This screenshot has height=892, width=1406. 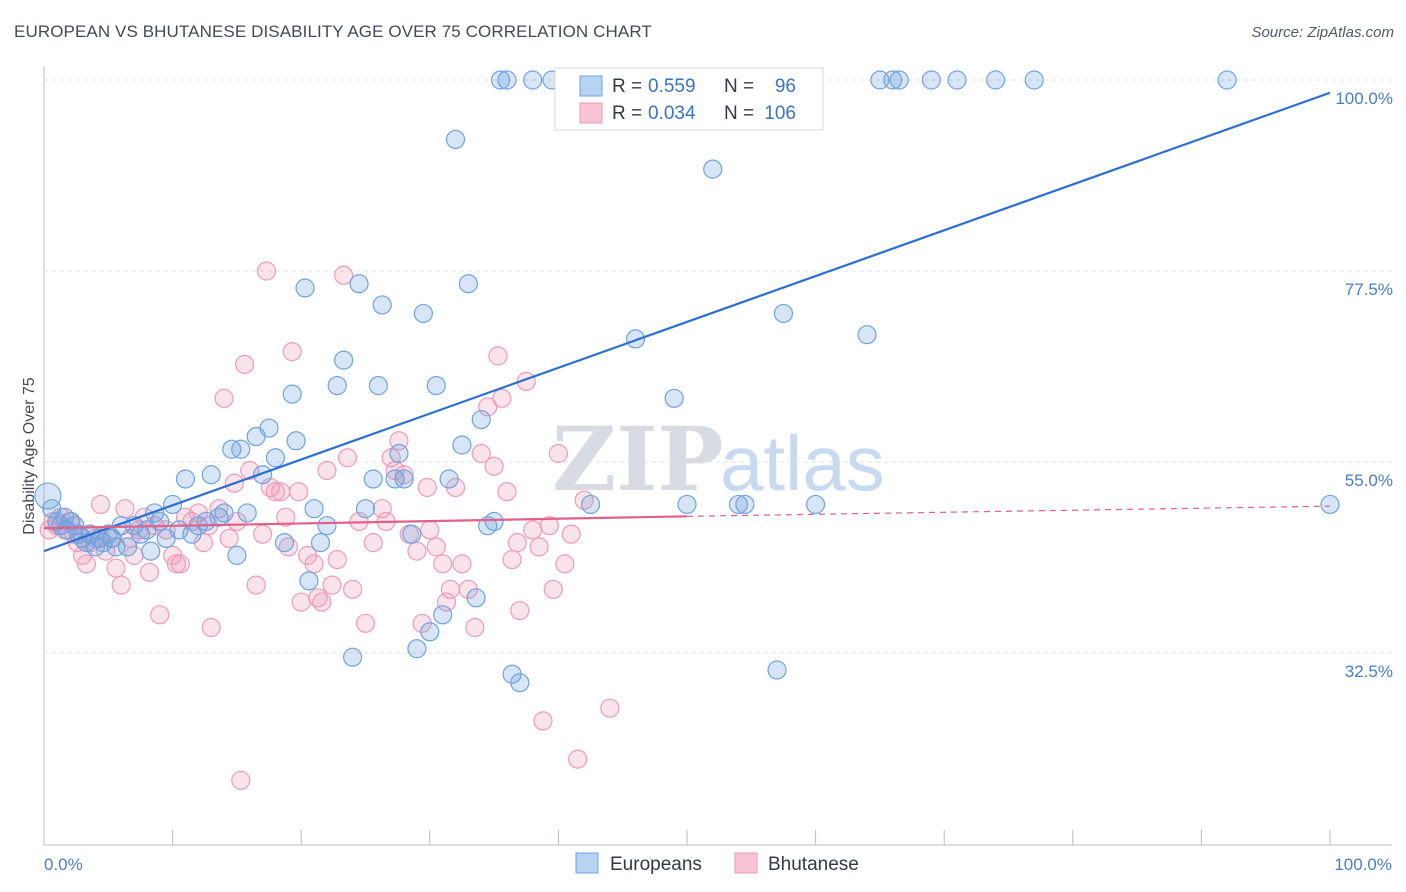 What do you see at coordinates (1369, 480) in the screenshot?
I see `y-tick-label-55: 55.0%` at bounding box center [1369, 480].